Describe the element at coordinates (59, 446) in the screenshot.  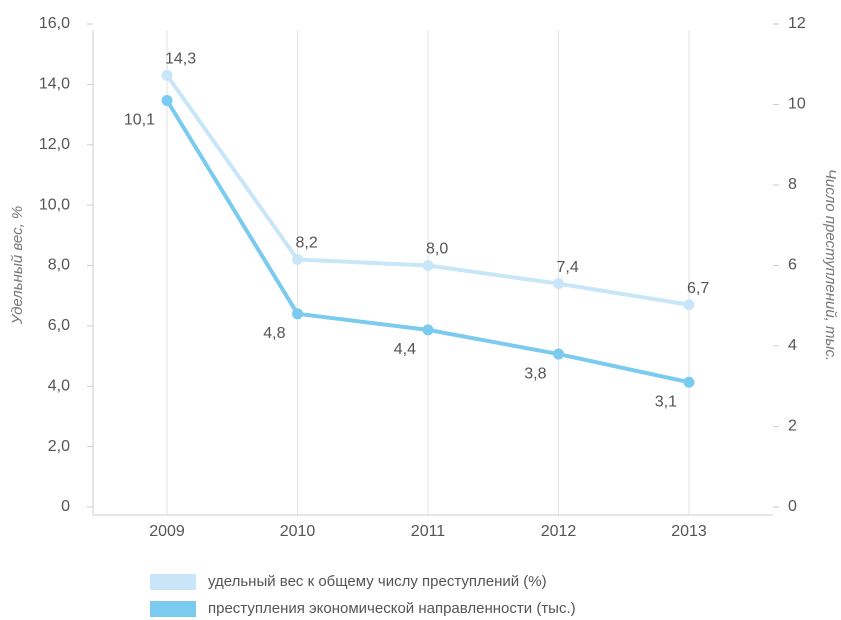
I see `y-tick-label: 2,0` at that location.